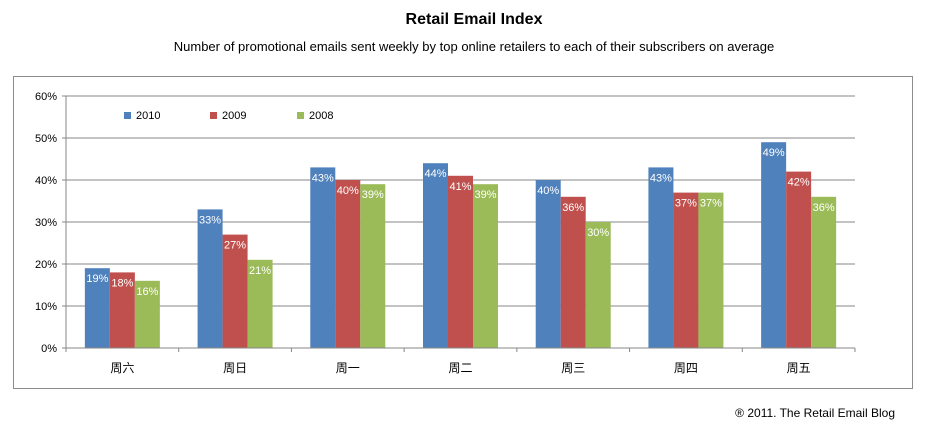 This screenshot has width=948, height=435. What do you see at coordinates (234, 116) in the screenshot?
I see `legend-label-2009: 2009` at bounding box center [234, 116].